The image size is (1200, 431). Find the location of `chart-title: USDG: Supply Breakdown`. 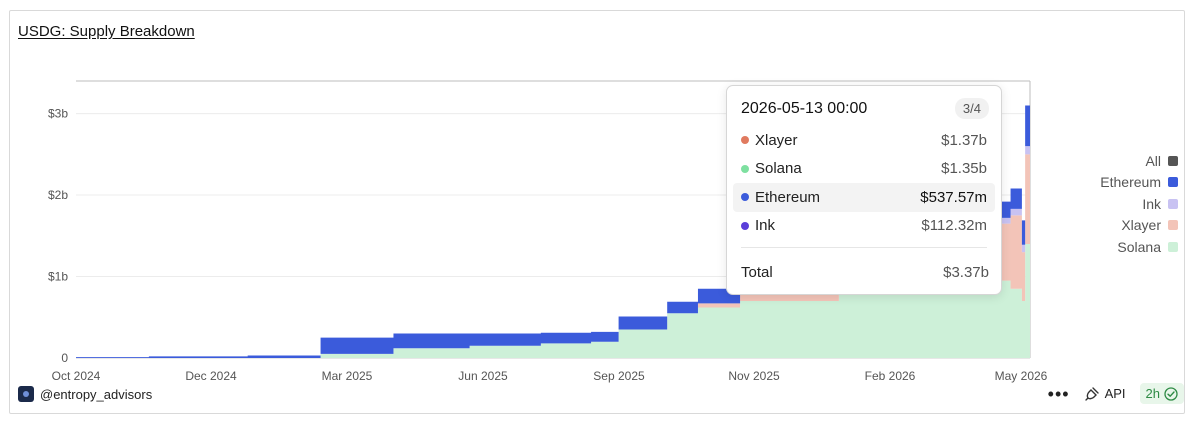

chart-title: USDG: Supply Breakdown is located at coordinates (106, 31).